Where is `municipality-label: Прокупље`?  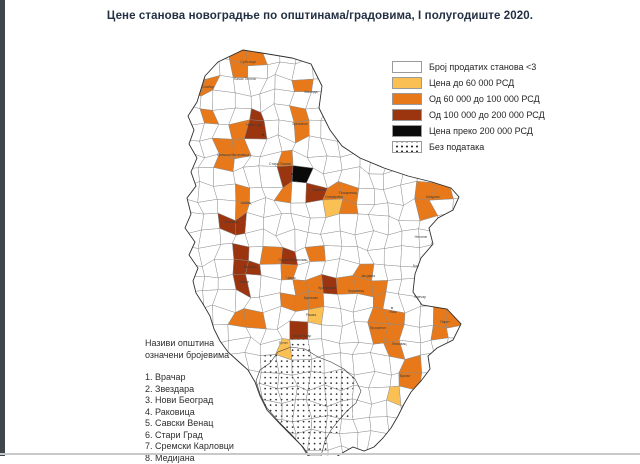
municipality-label: Прокупље is located at coordinates (378, 328).